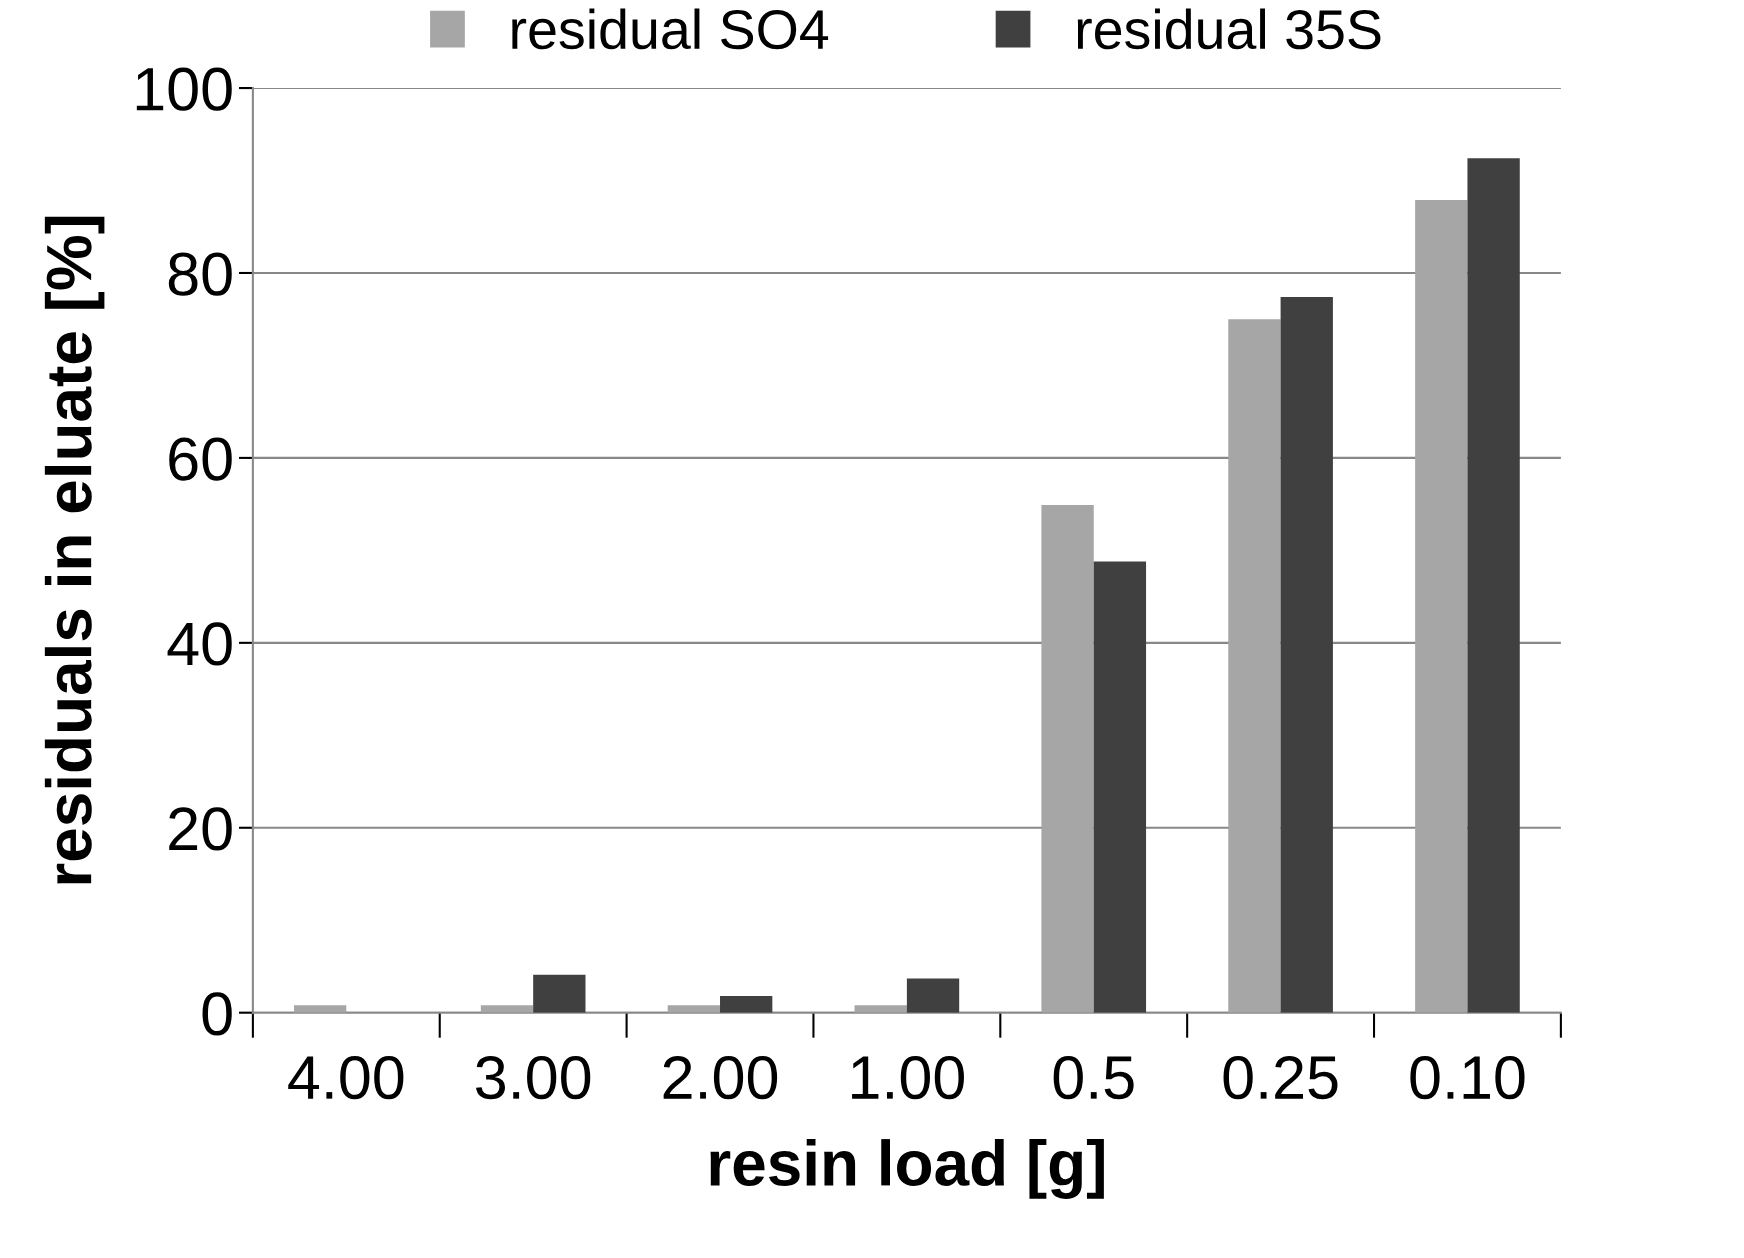  I want to click on x-tick-label: 2.00, so click(720, 1077).